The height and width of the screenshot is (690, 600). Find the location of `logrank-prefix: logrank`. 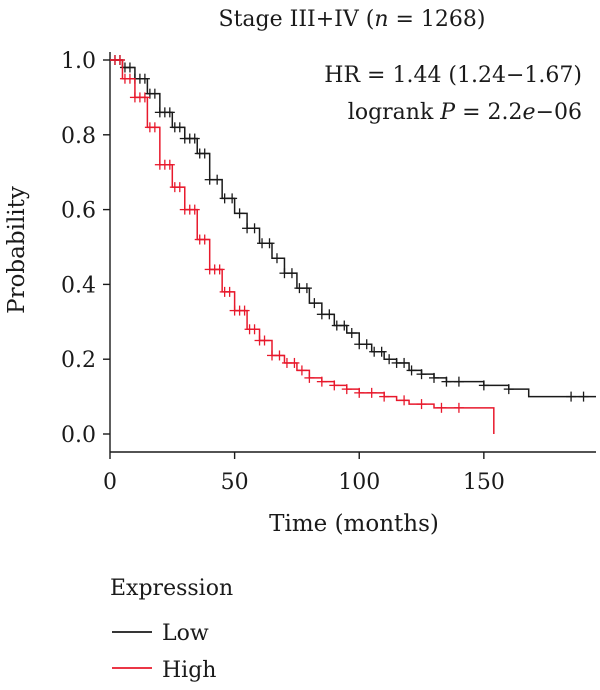

logrank-prefix: logrank is located at coordinates (394, 112).